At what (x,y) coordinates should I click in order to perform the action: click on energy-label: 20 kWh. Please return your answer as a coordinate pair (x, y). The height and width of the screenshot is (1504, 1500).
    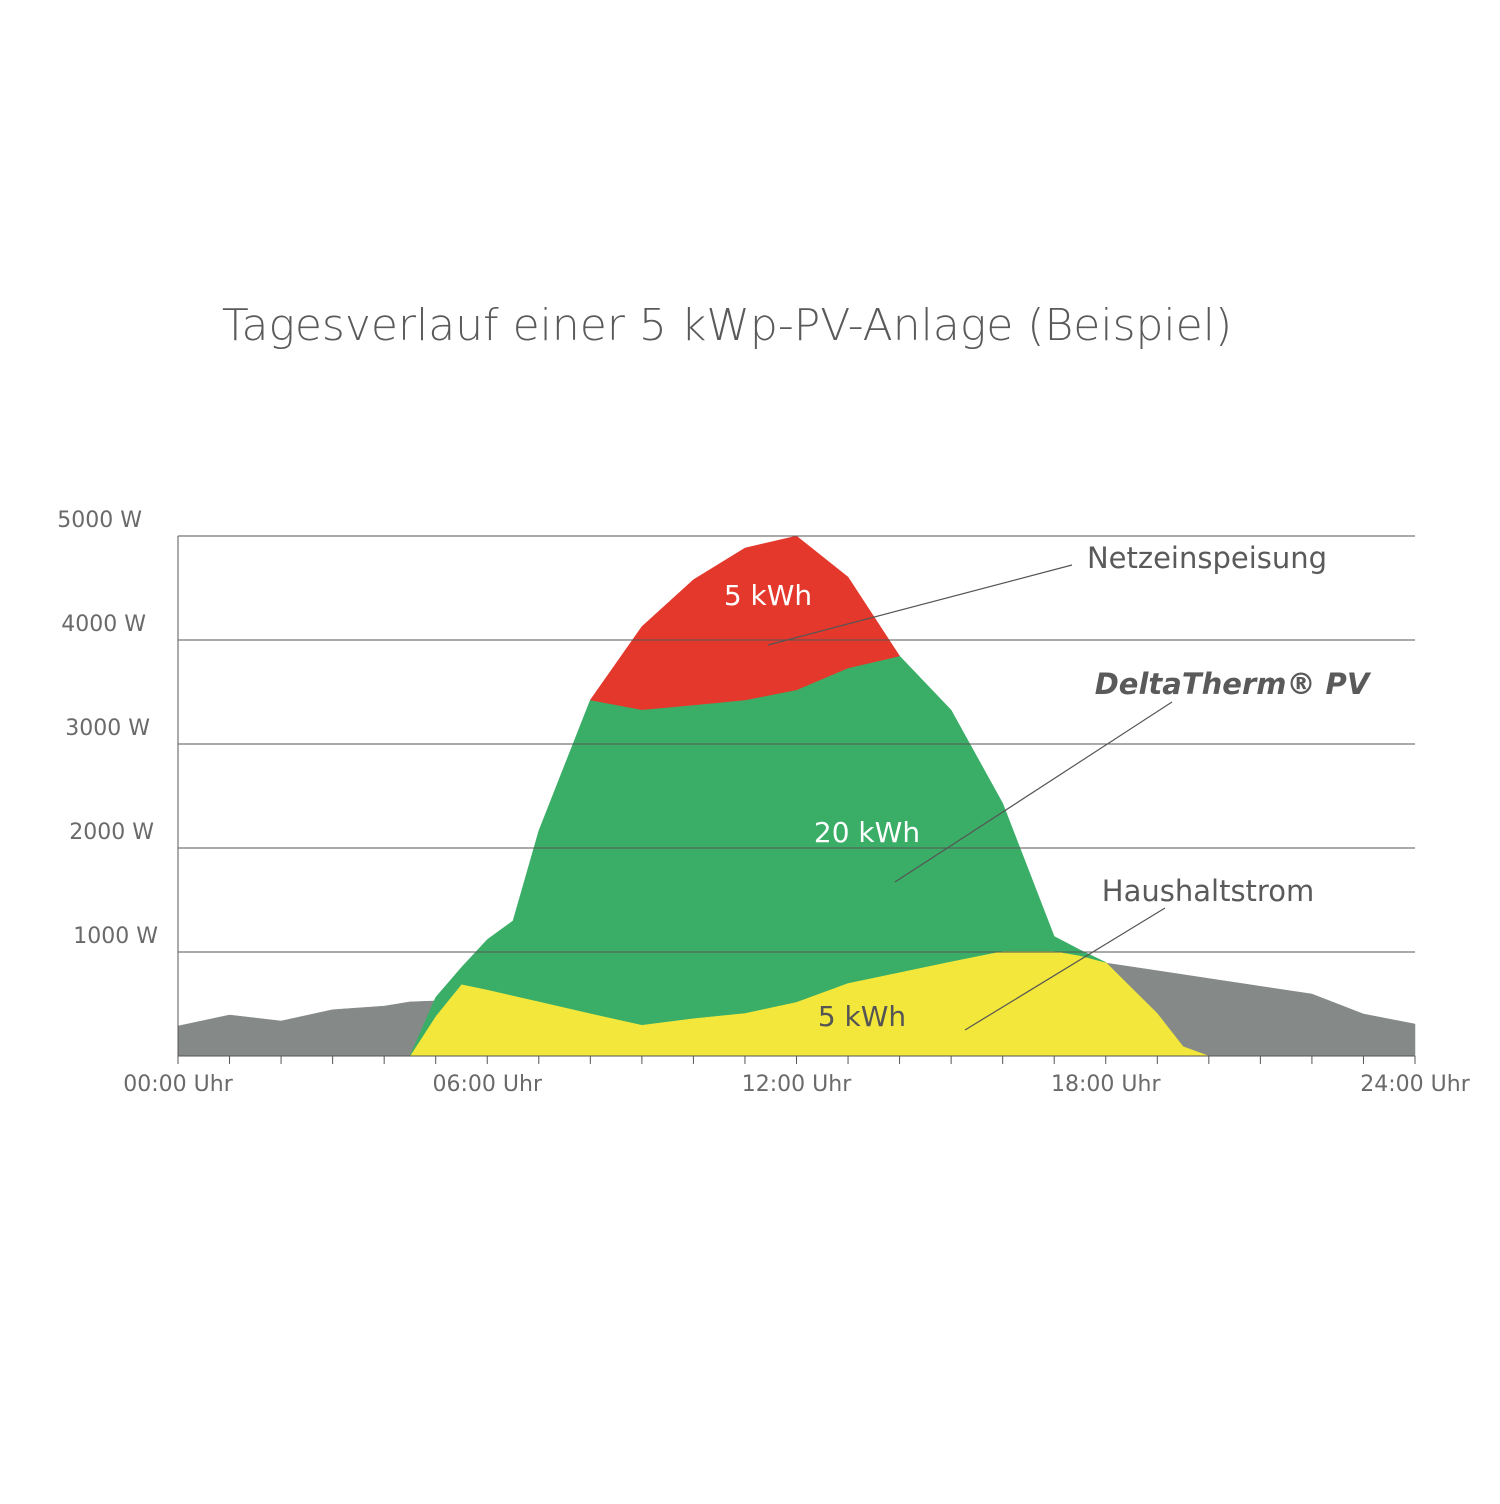
    Looking at the image, I should click on (867, 832).